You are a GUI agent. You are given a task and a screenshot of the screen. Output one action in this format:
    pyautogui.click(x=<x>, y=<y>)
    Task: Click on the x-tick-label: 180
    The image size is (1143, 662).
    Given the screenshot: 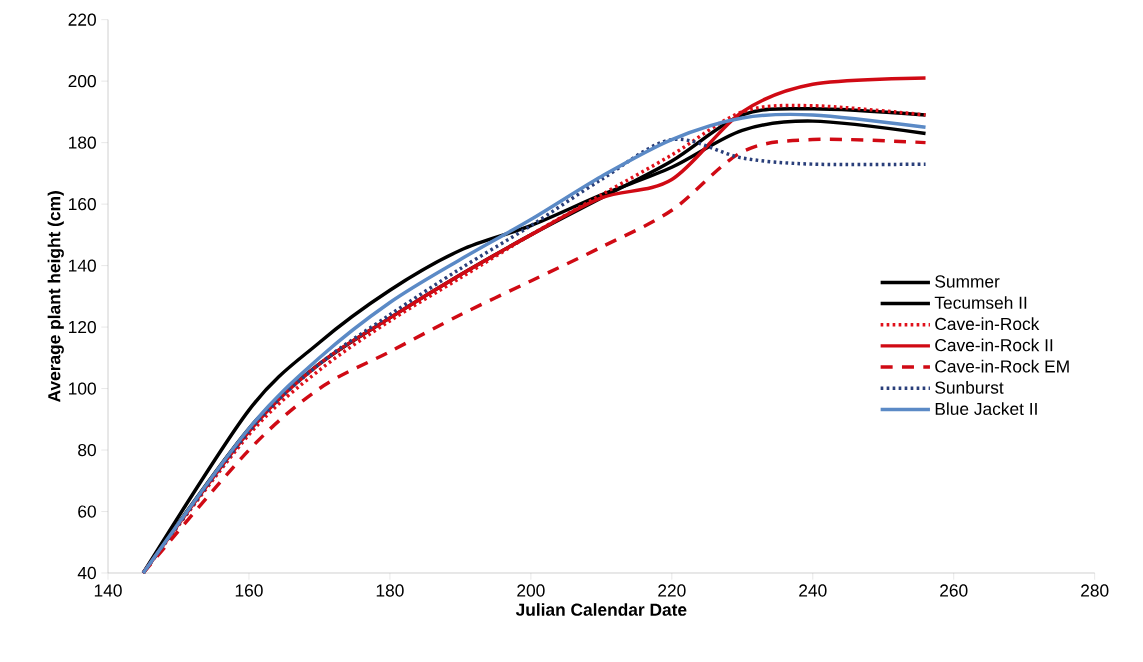 What is the action you would take?
    pyautogui.click(x=390, y=590)
    